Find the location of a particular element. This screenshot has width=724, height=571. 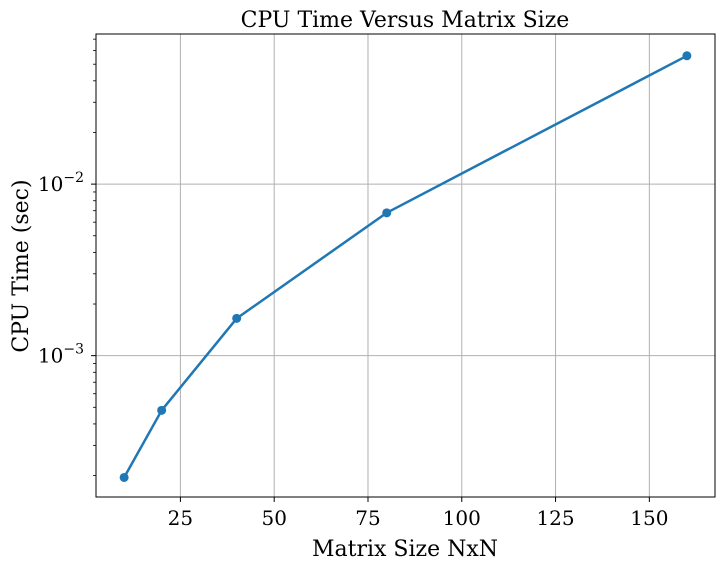

x-tick-label: 50 is located at coordinates (273, 518).